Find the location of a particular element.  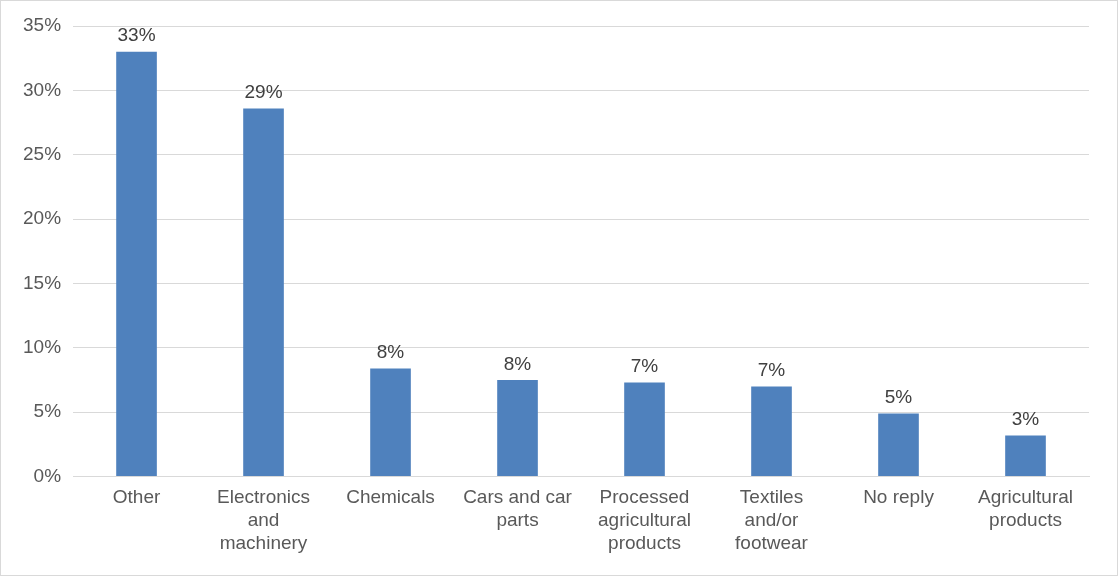

y-tick-label: 30% is located at coordinates (42, 89).